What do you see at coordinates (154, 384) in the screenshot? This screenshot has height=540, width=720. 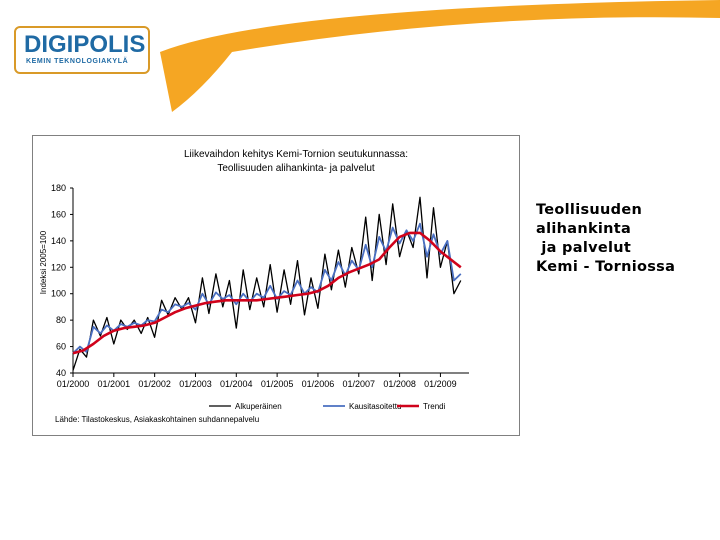 I see `x-tick-label: 01/2002` at bounding box center [154, 384].